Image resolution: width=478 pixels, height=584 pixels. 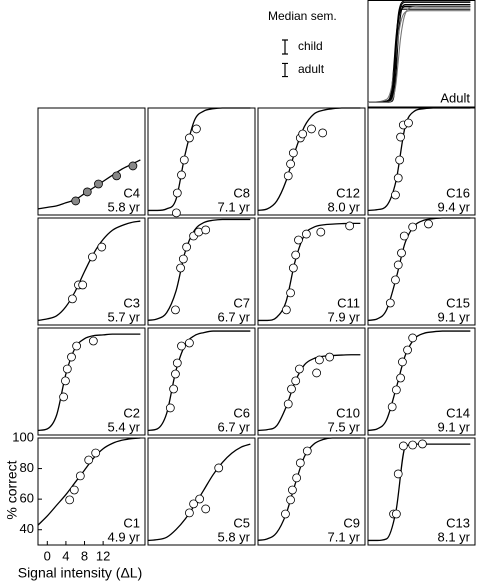 I want to click on panel-name: C6, so click(x=241, y=412).